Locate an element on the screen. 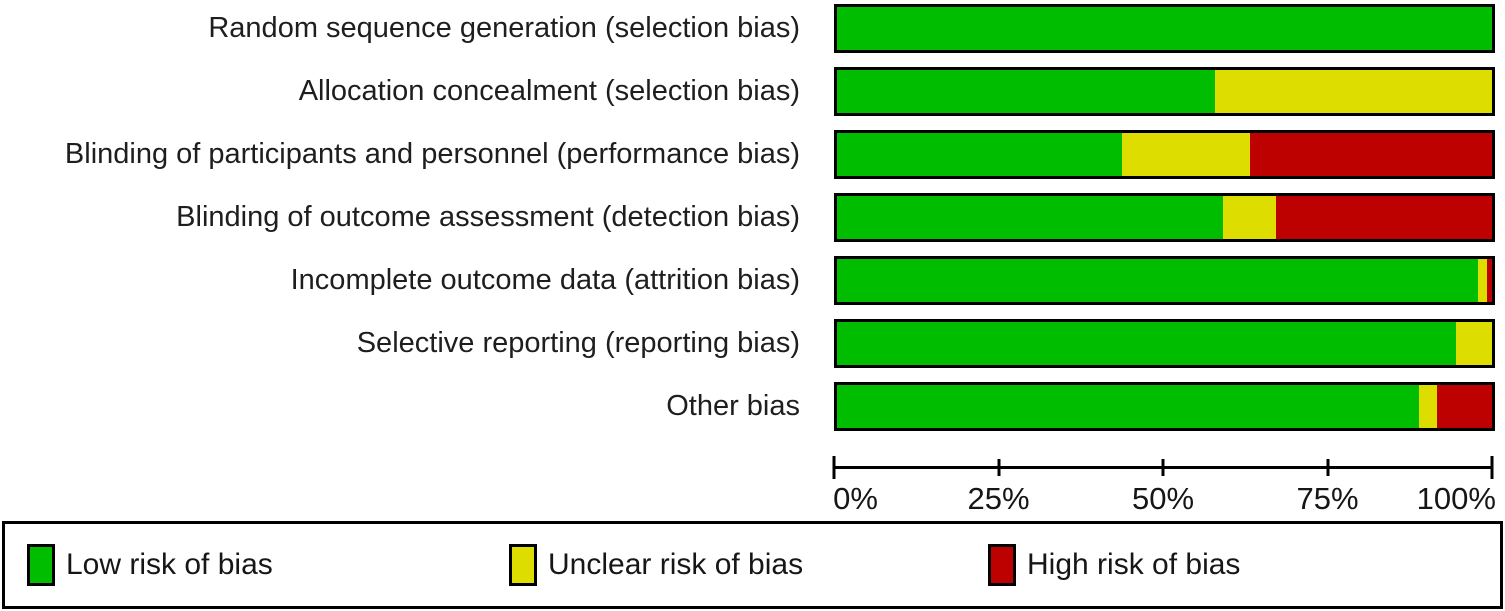 The image size is (1505, 611). category-label: Selective reporting (reporting bias) is located at coordinates (578, 343).